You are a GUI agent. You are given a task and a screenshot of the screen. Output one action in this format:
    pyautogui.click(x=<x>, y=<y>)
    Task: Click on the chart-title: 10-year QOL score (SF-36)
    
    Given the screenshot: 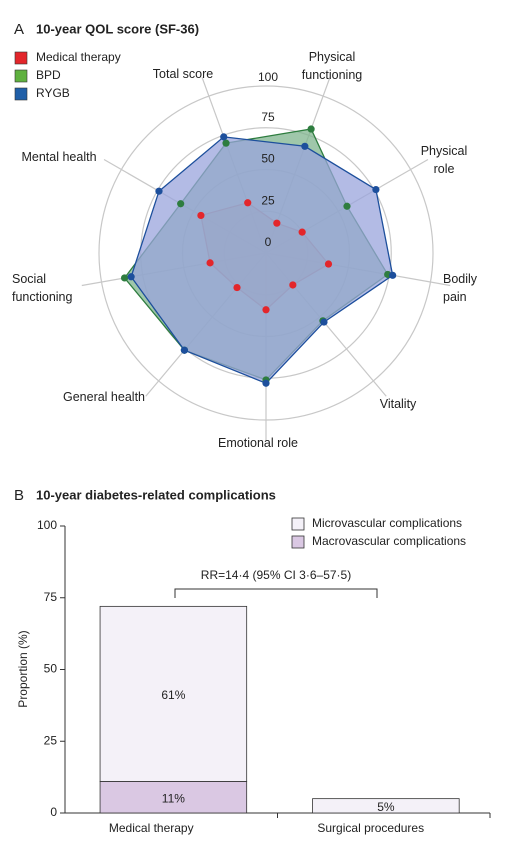 What is the action you would take?
    pyautogui.click(x=117, y=28)
    